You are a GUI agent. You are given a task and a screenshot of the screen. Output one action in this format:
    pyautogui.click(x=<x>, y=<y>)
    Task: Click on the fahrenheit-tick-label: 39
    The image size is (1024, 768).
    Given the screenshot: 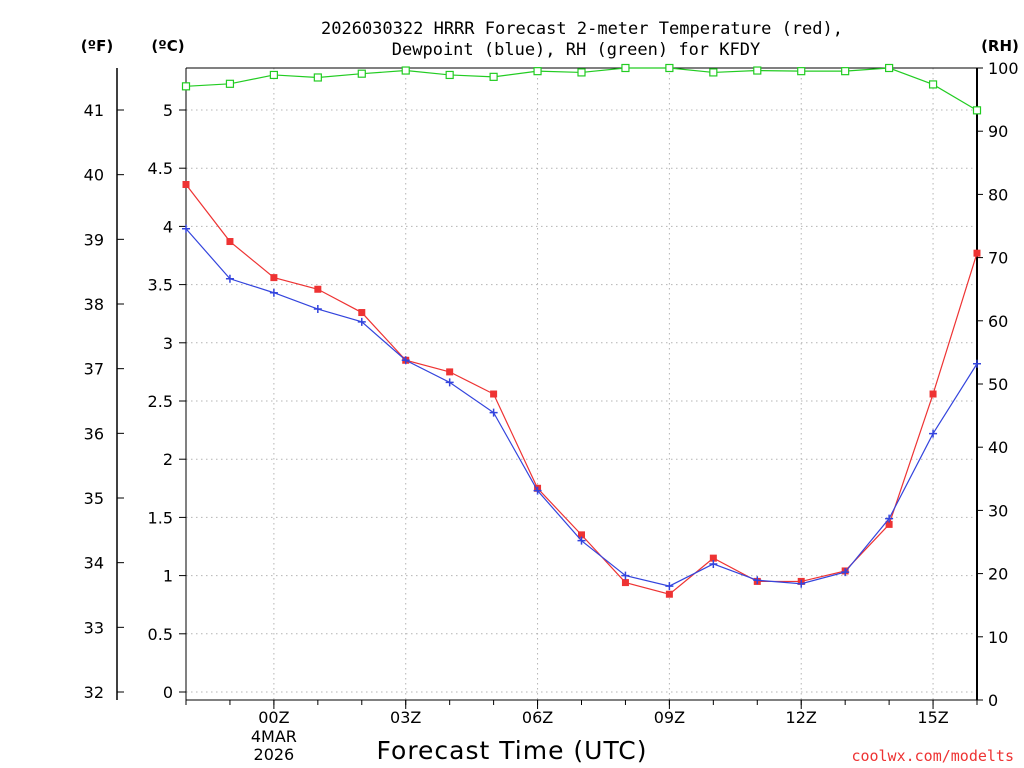 What is the action you would take?
    pyautogui.click(x=94, y=239)
    